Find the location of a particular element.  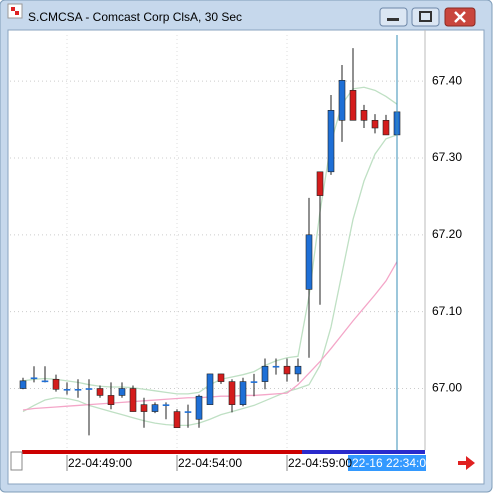

scroll-arrow is located at coordinates (466, 463).